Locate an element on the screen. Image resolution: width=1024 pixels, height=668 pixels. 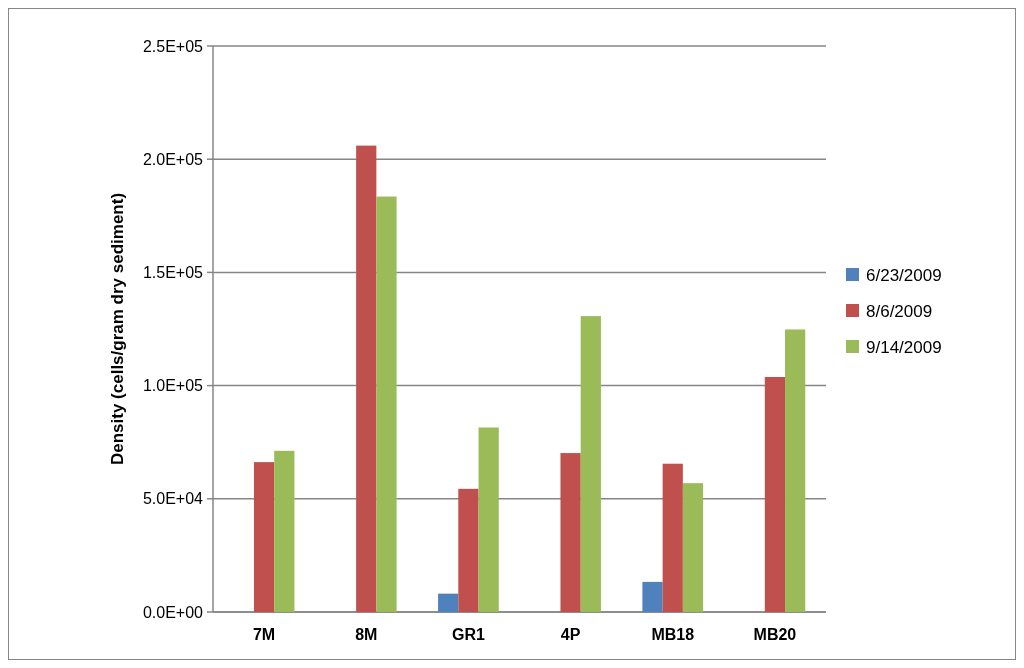
y-tick-label: 0.0E+00 is located at coordinates (173, 612).